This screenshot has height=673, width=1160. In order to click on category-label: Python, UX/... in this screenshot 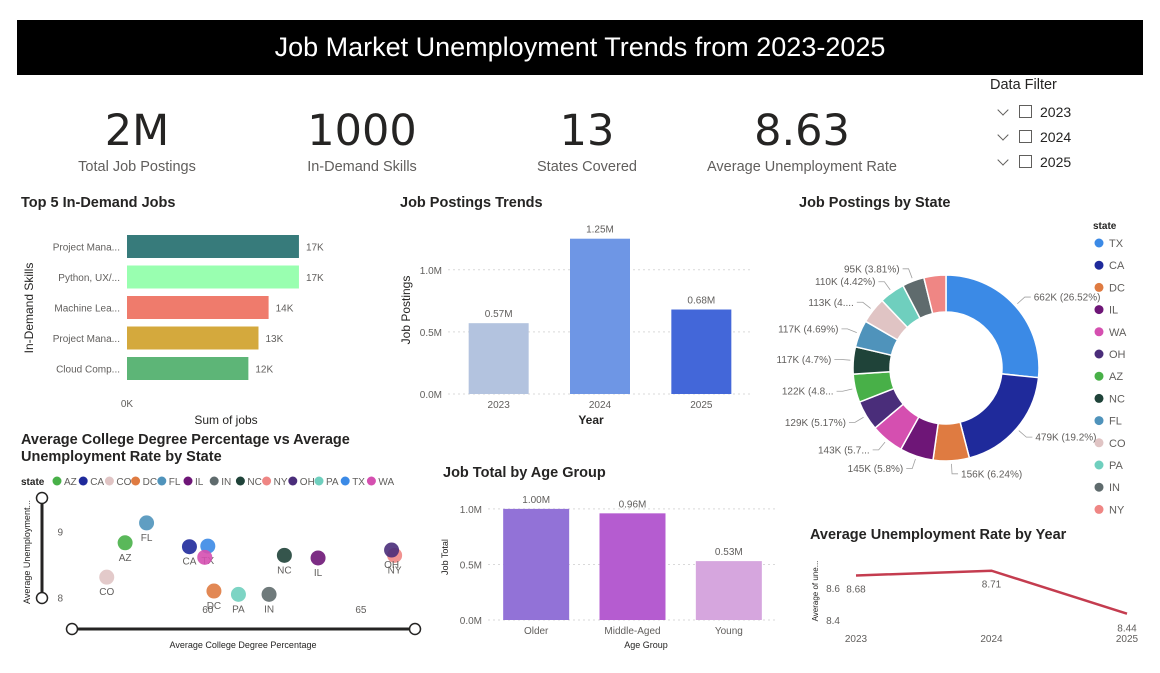, I will do `click(89, 278)`.